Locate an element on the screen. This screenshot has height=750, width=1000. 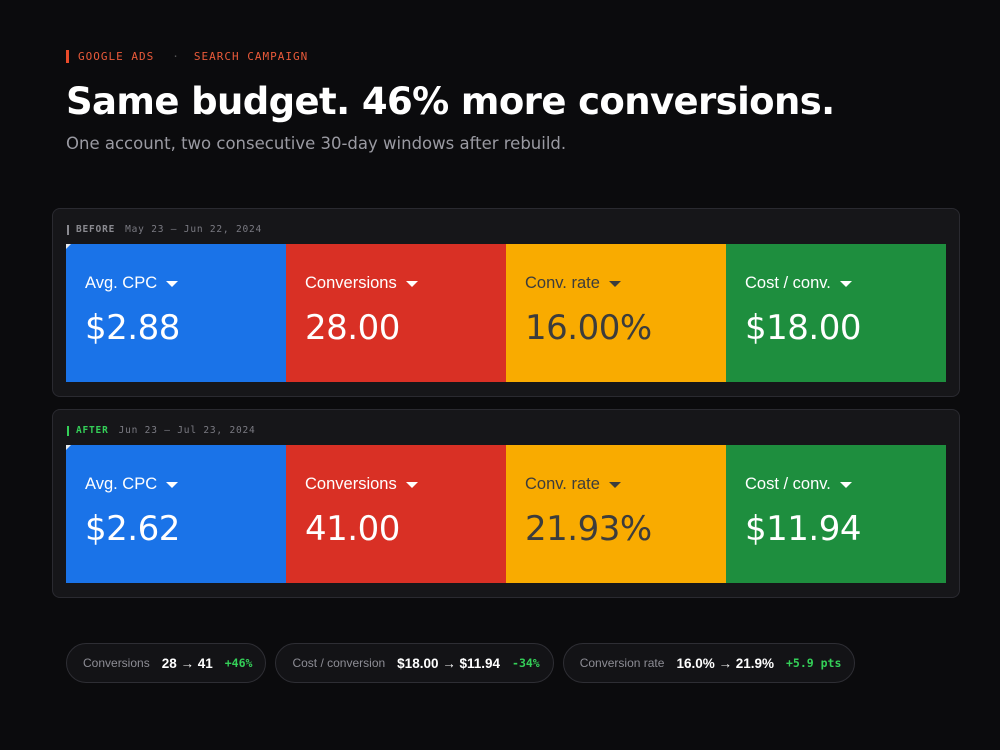
metric-value: 28.00 is located at coordinates (352, 328).